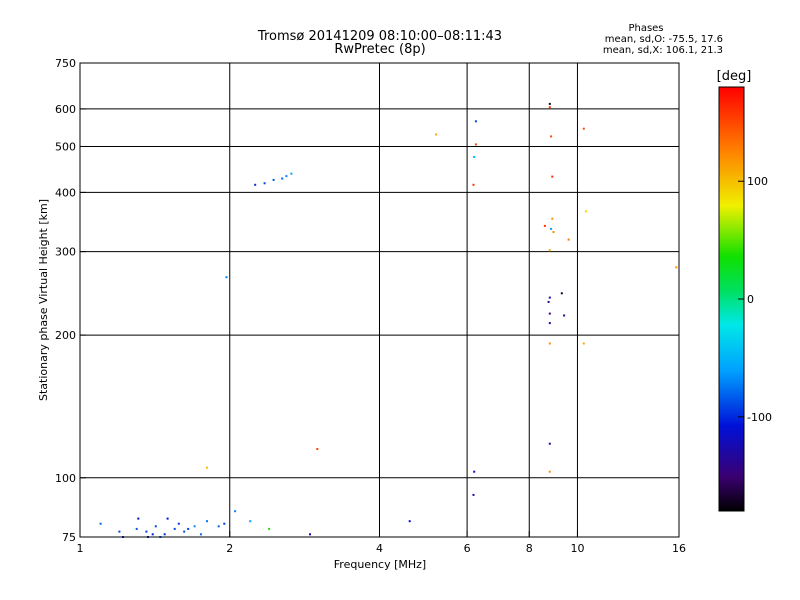  What do you see at coordinates (755, 299) in the screenshot?
I see `colorbar-ticks: 100 0 -100` at bounding box center [755, 299].